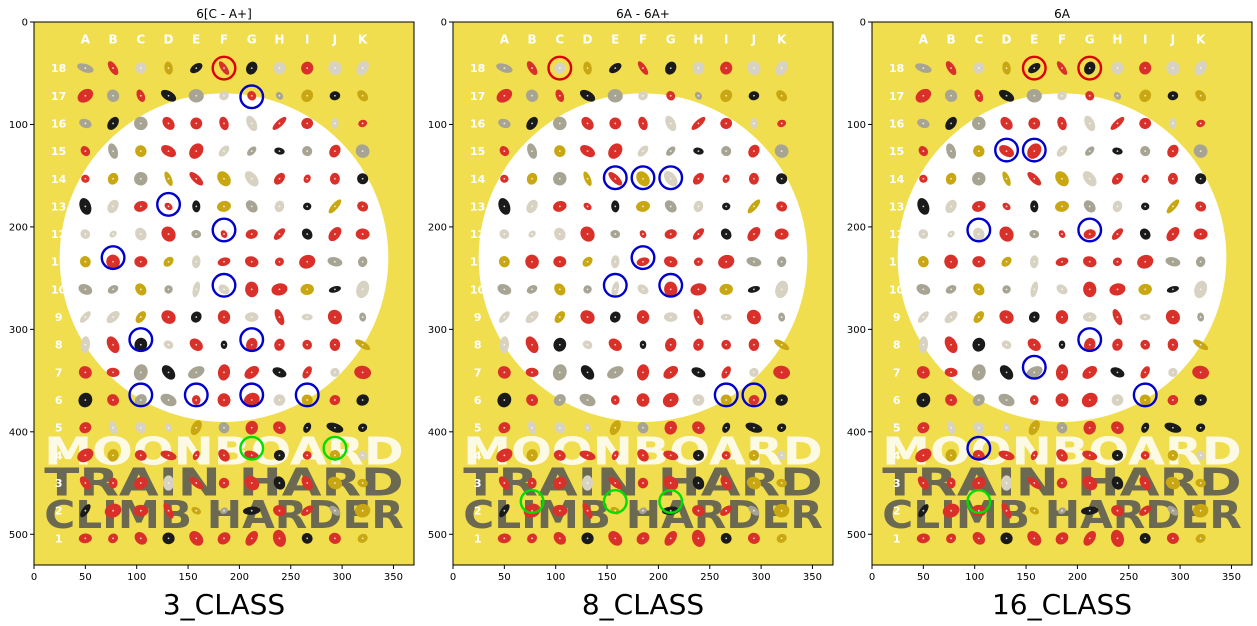  What do you see at coordinates (532, 40) in the screenshot?
I see `column-label: B` at bounding box center [532, 40].